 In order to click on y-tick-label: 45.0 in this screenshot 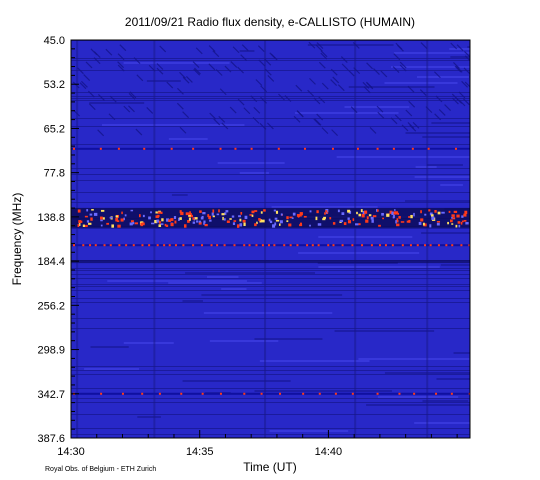, I will do `click(54, 41)`.